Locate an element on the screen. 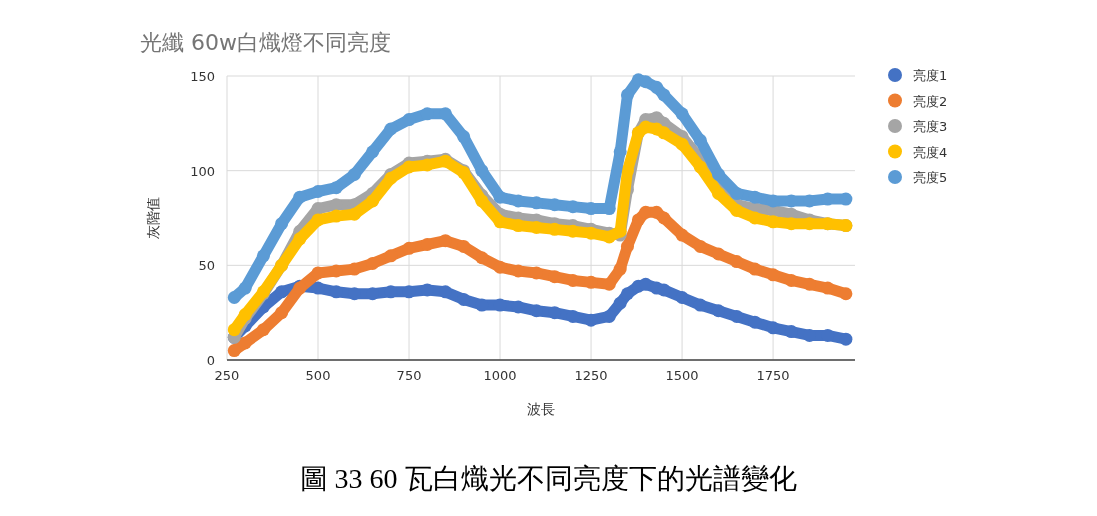 This screenshot has height=516, width=1097. y-tick-label: 0 is located at coordinates (210, 360).